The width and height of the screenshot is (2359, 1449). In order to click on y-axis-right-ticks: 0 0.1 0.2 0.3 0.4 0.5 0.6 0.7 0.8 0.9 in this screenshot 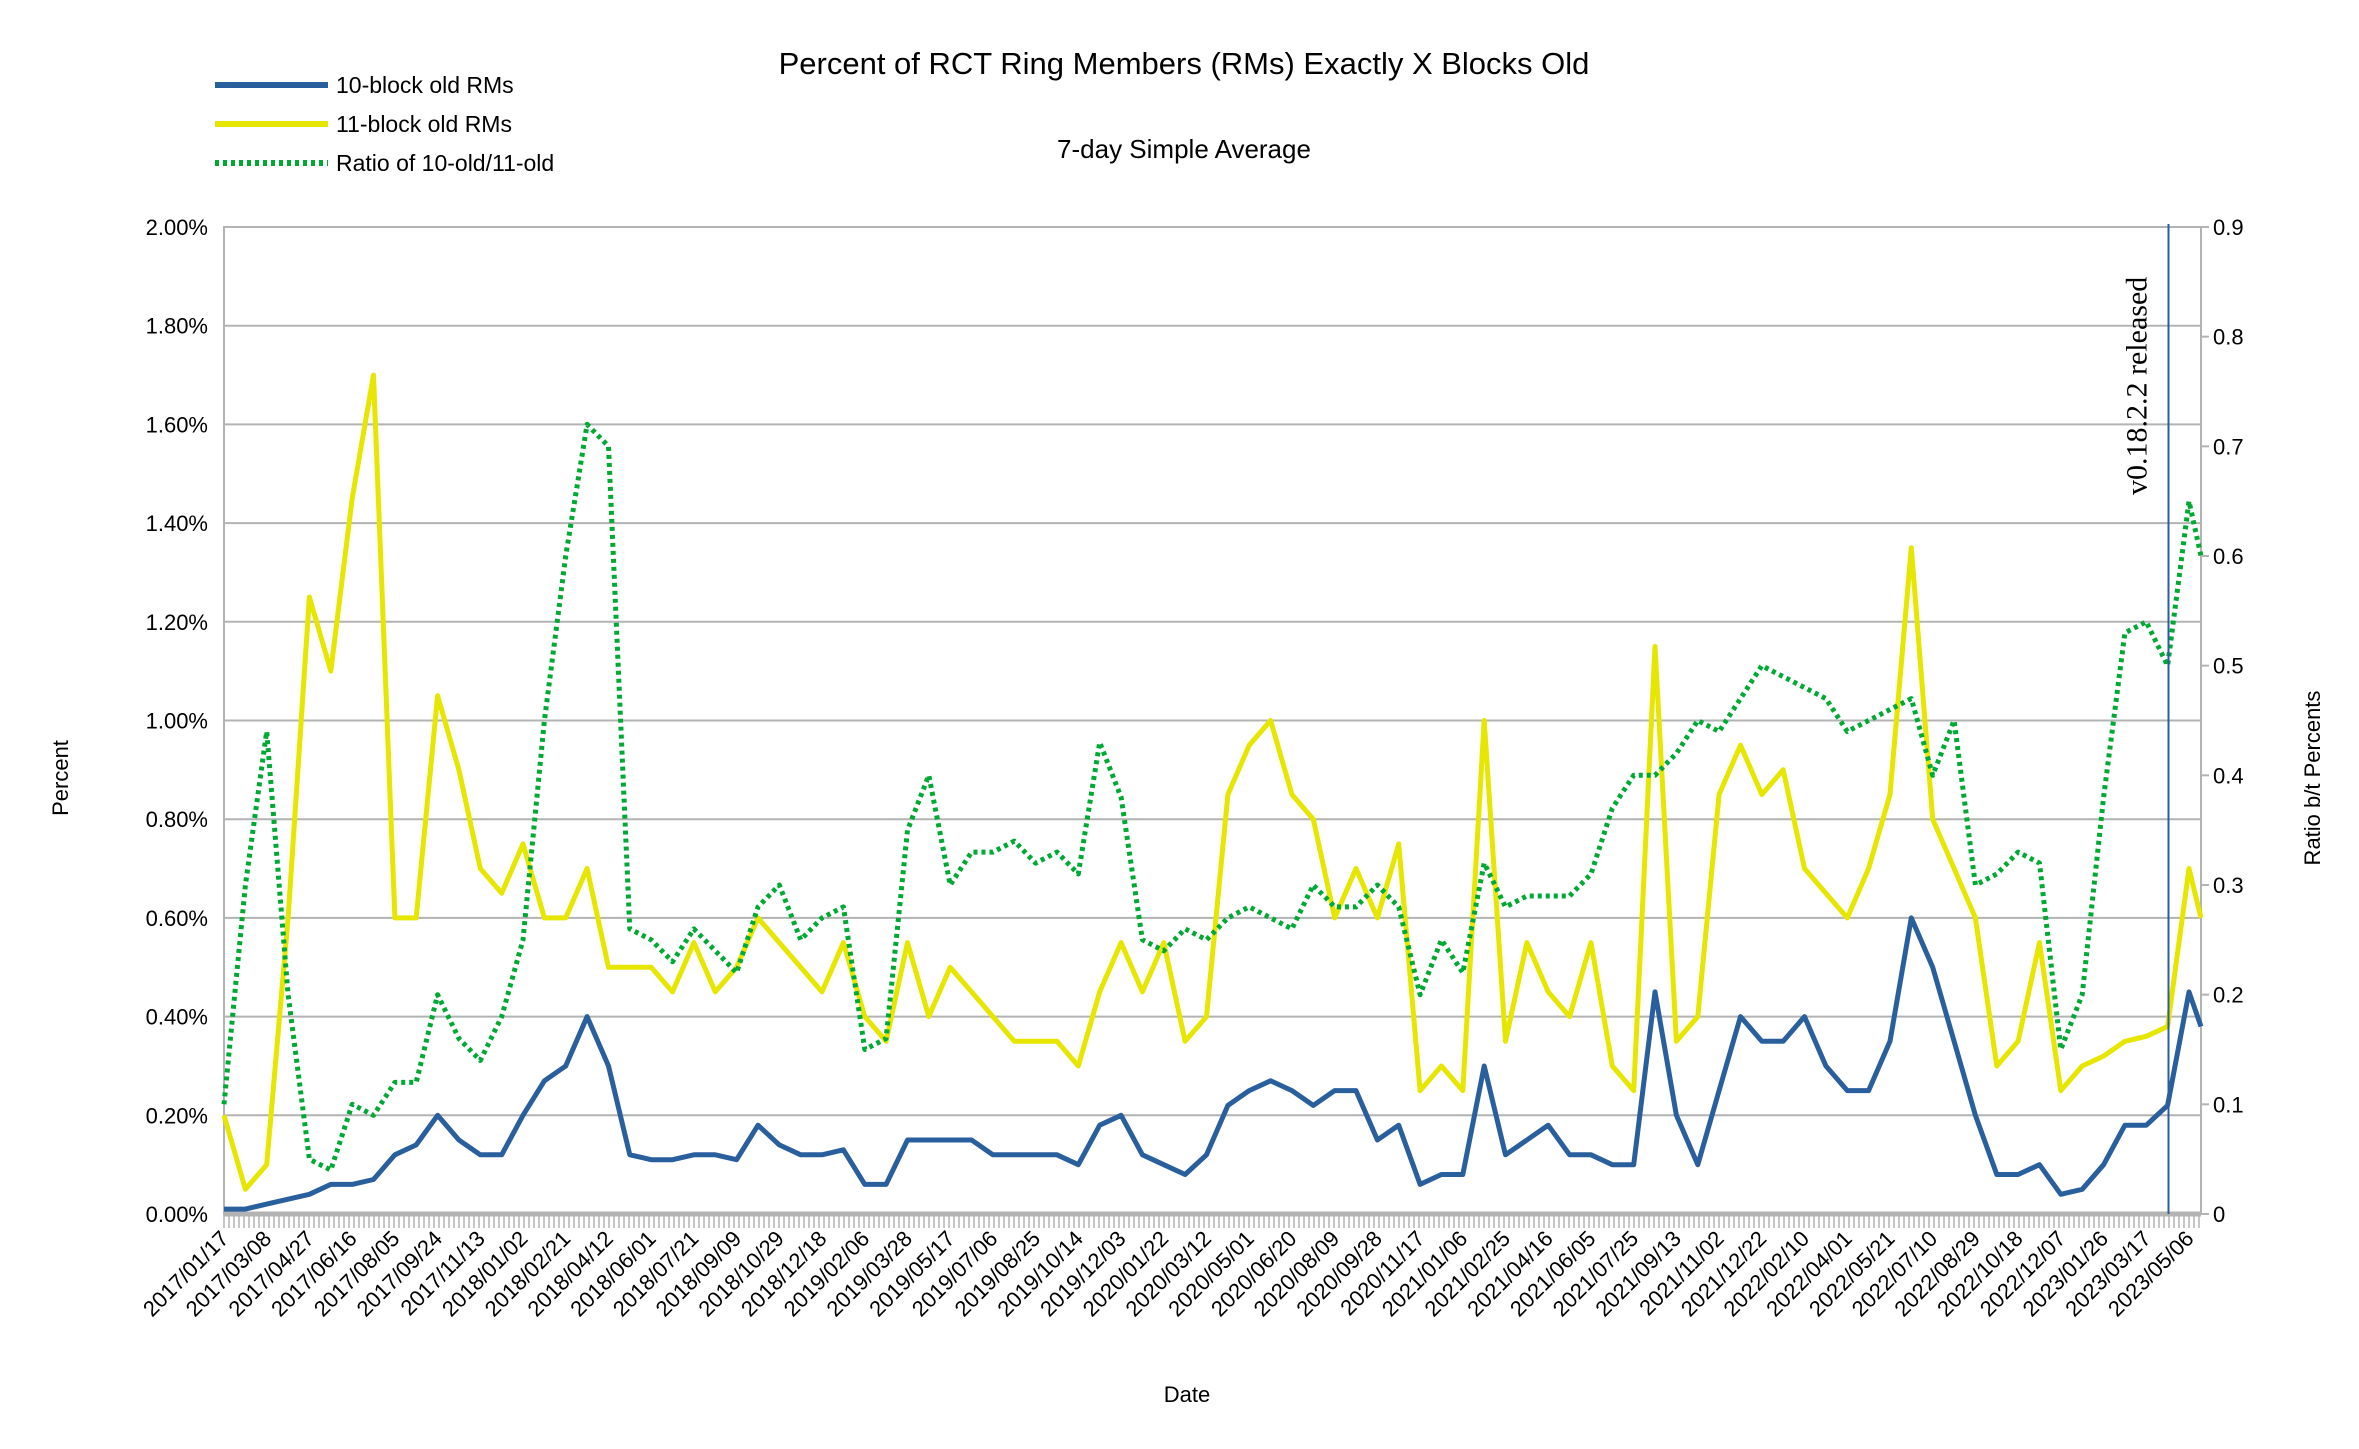, I will do `click(2222, 721)`.